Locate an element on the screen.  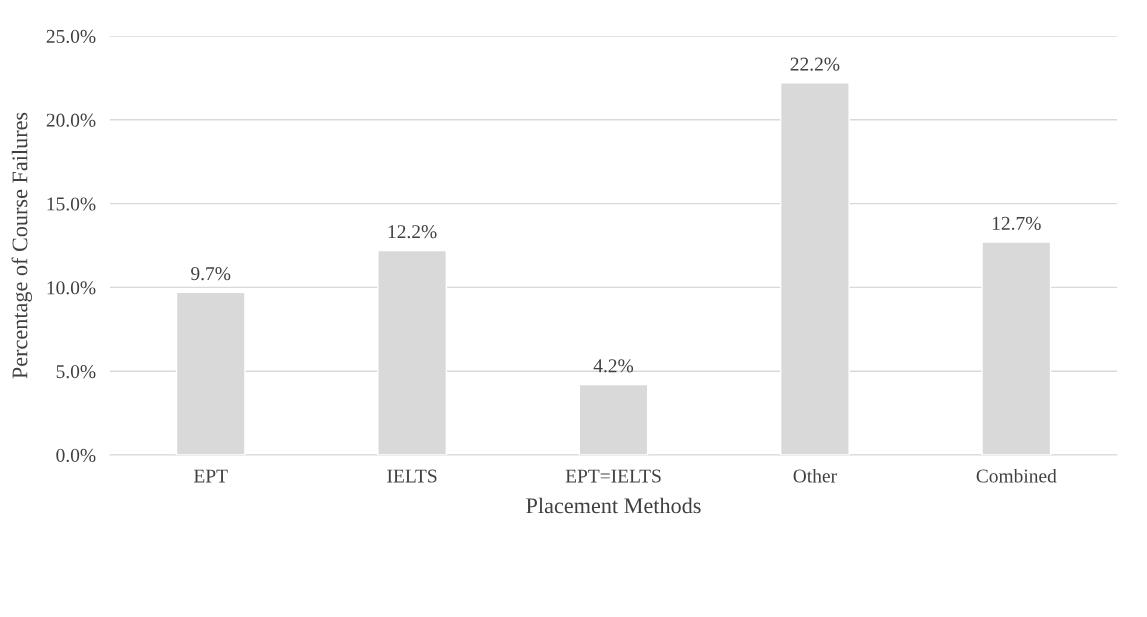
y-axis-title: Percentage of Course Failures is located at coordinates (21, 245).